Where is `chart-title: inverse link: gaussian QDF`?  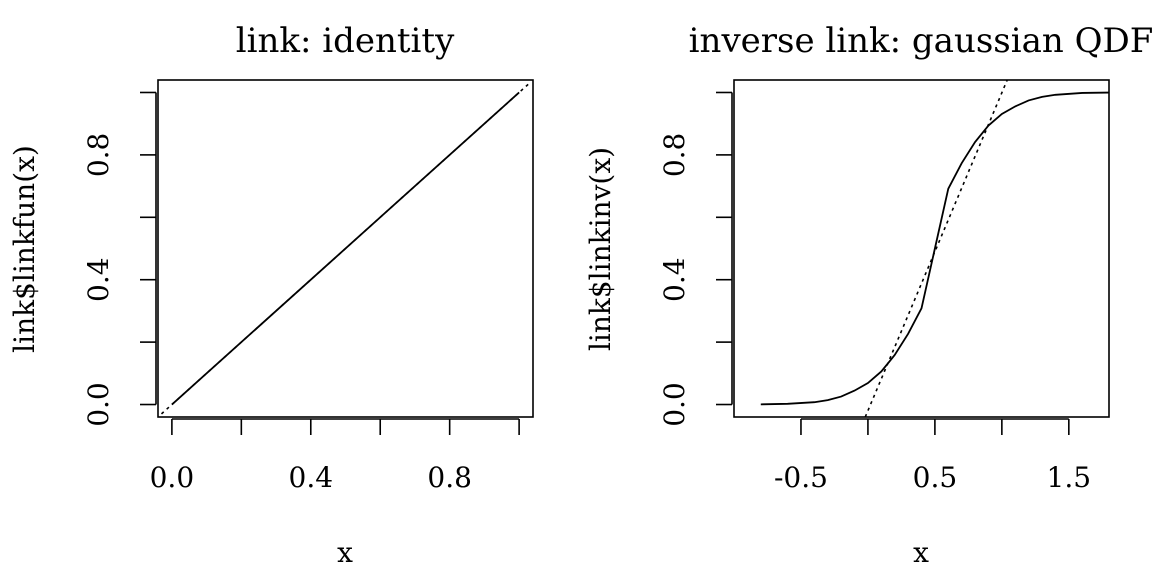
chart-title: inverse link: gaussian QDF is located at coordinates (920, 41).